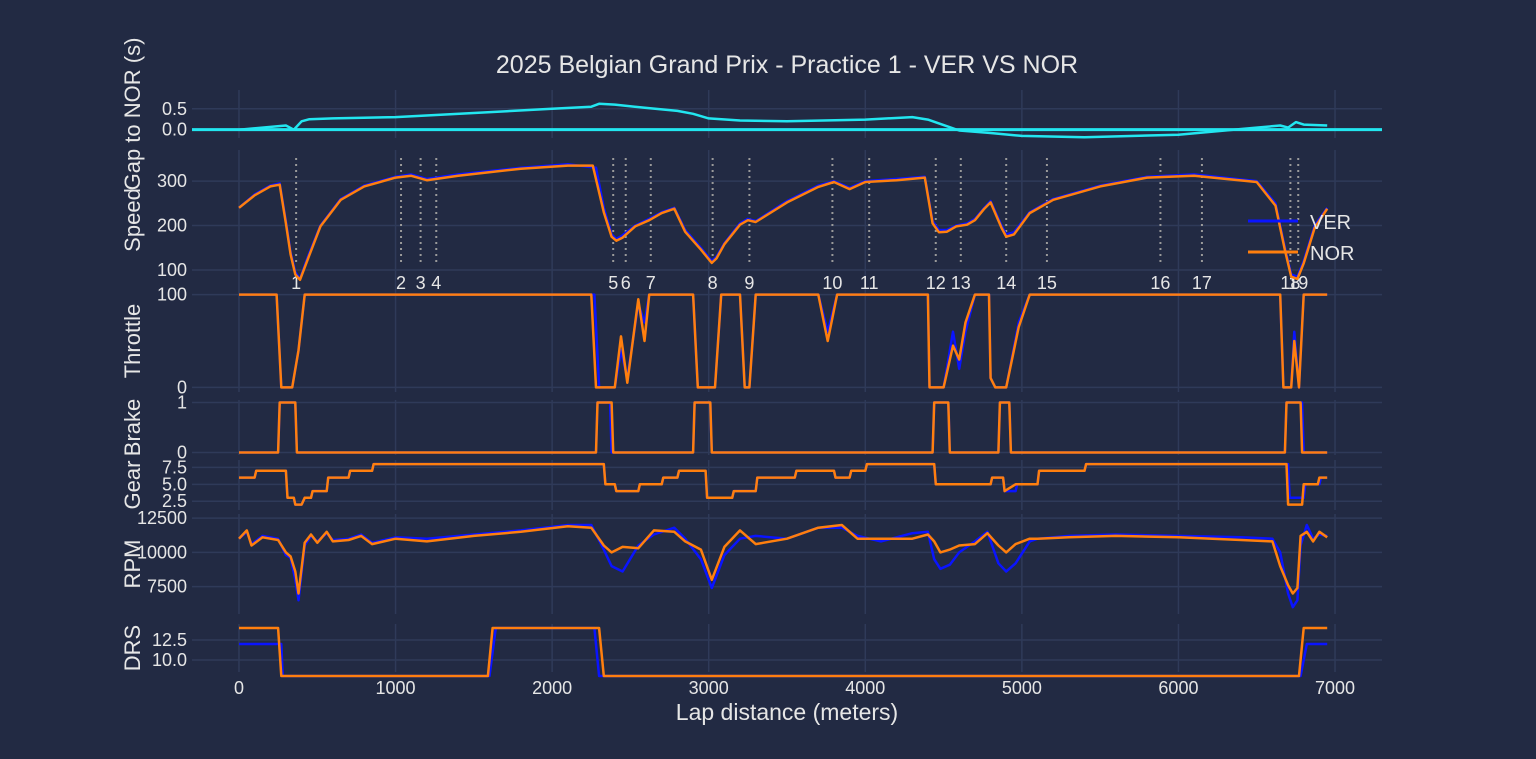  I want to click on speed-ytick-label: 300, so click(172, 181).